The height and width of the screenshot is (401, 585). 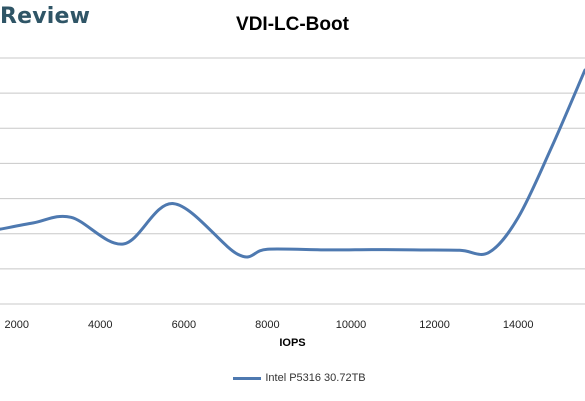 I want to click on x-axis-label: IOPS, so click(x=292, y=343).